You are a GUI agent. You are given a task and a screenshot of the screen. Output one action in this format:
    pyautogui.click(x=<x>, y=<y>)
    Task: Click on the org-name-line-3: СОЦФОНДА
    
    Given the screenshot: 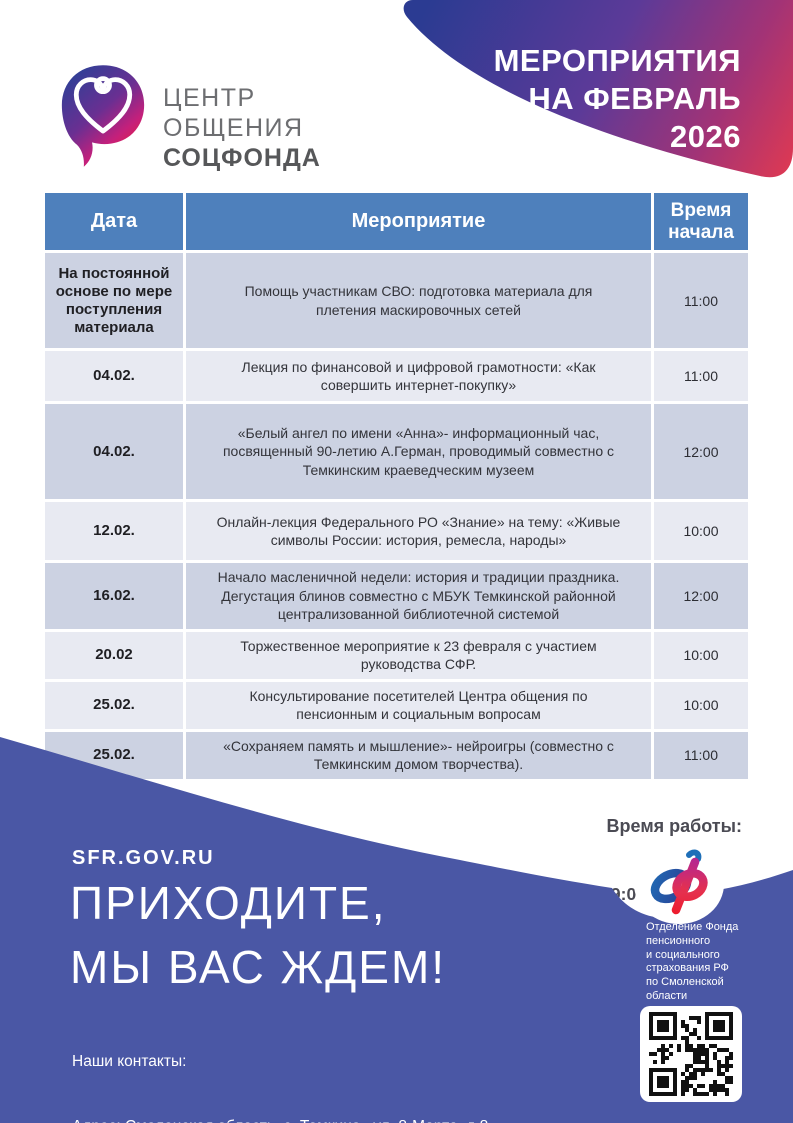 What is the action you would take?
    pyautogui.click(x=242, y=158)
    